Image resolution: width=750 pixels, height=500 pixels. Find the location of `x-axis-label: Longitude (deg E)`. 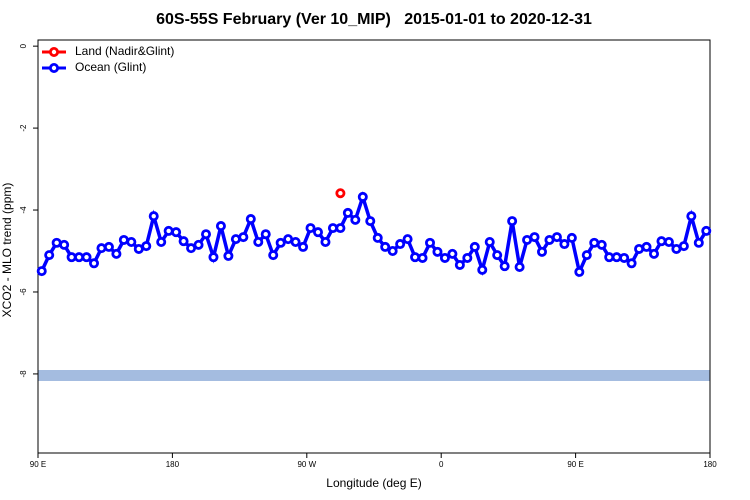

x-axis-label: Longitude (deg E) is located at coordinates (373, 483).